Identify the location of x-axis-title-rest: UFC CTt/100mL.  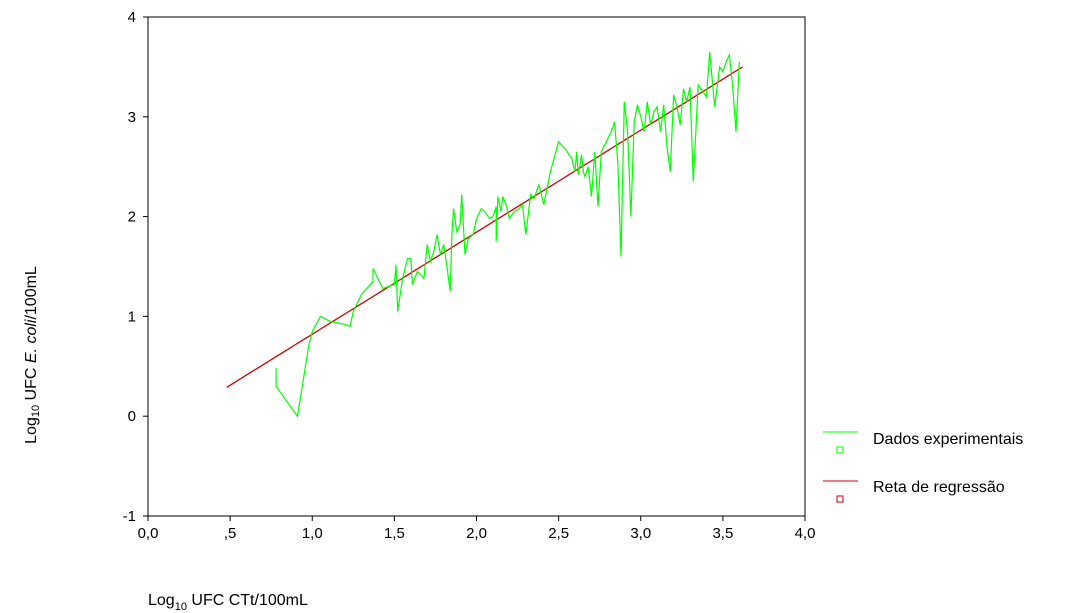
(247, 600).